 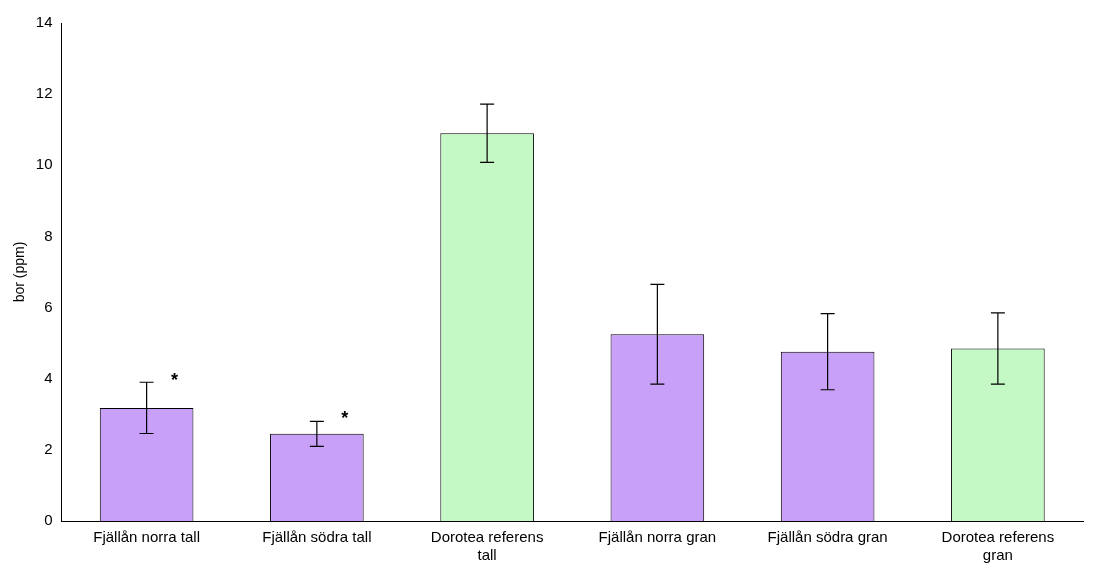 I want to click on x-tick-label: Fjällån södra gran, so click(x=827, y=537).